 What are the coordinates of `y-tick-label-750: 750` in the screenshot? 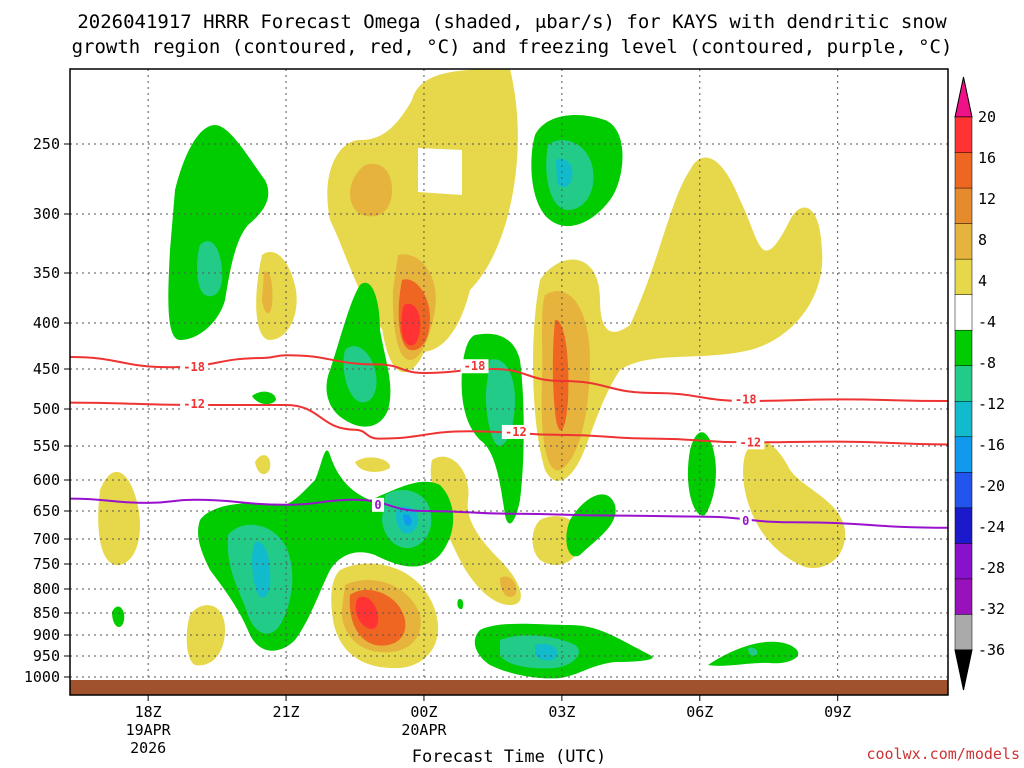 It's located at (46, 564).